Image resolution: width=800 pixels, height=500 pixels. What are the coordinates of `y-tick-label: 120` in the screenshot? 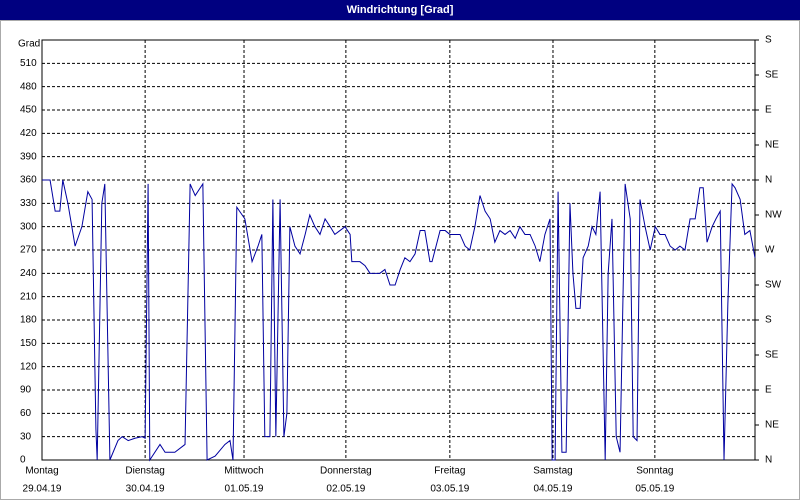 It's located at (28, 366).